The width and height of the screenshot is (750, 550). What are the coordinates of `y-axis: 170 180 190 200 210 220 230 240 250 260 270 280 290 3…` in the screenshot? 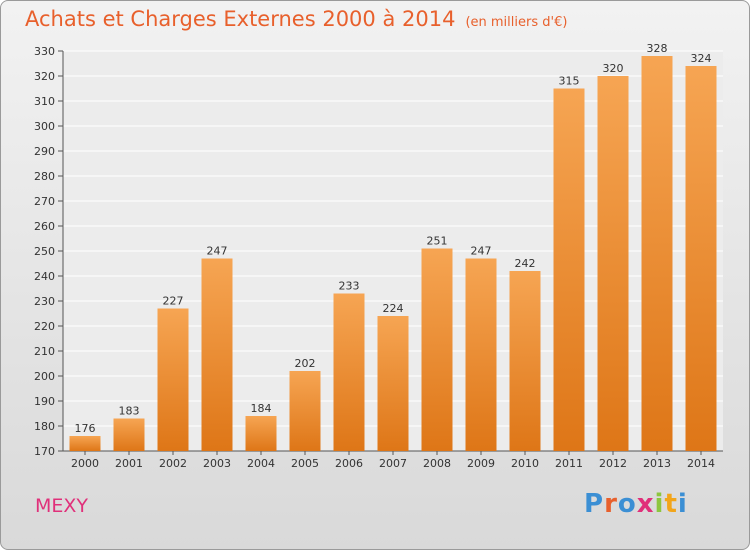 It's located at (44, 251).